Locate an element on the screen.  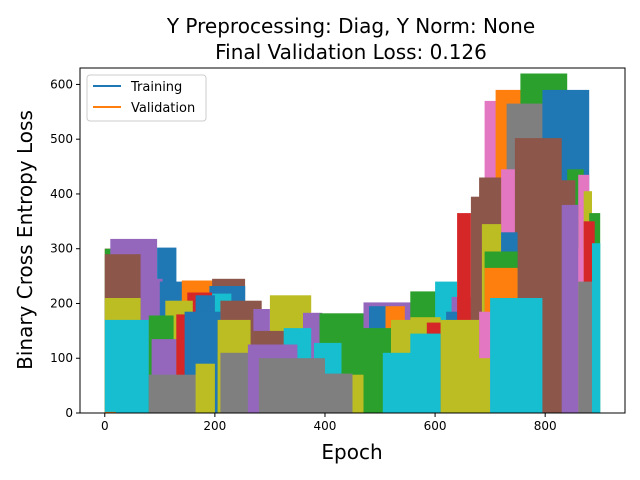
y-tick-label-400: 400 is located at coordinates (61, 194).